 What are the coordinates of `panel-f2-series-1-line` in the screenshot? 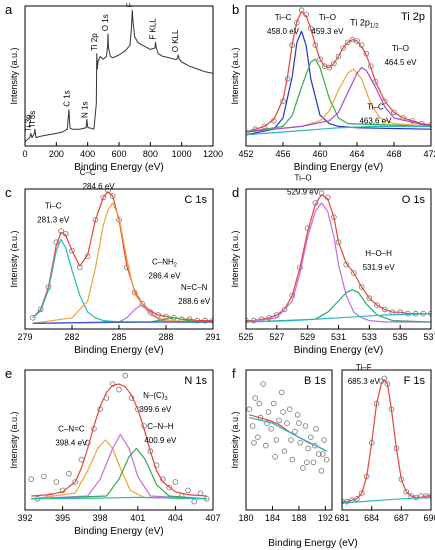 It's located at (386, 441).